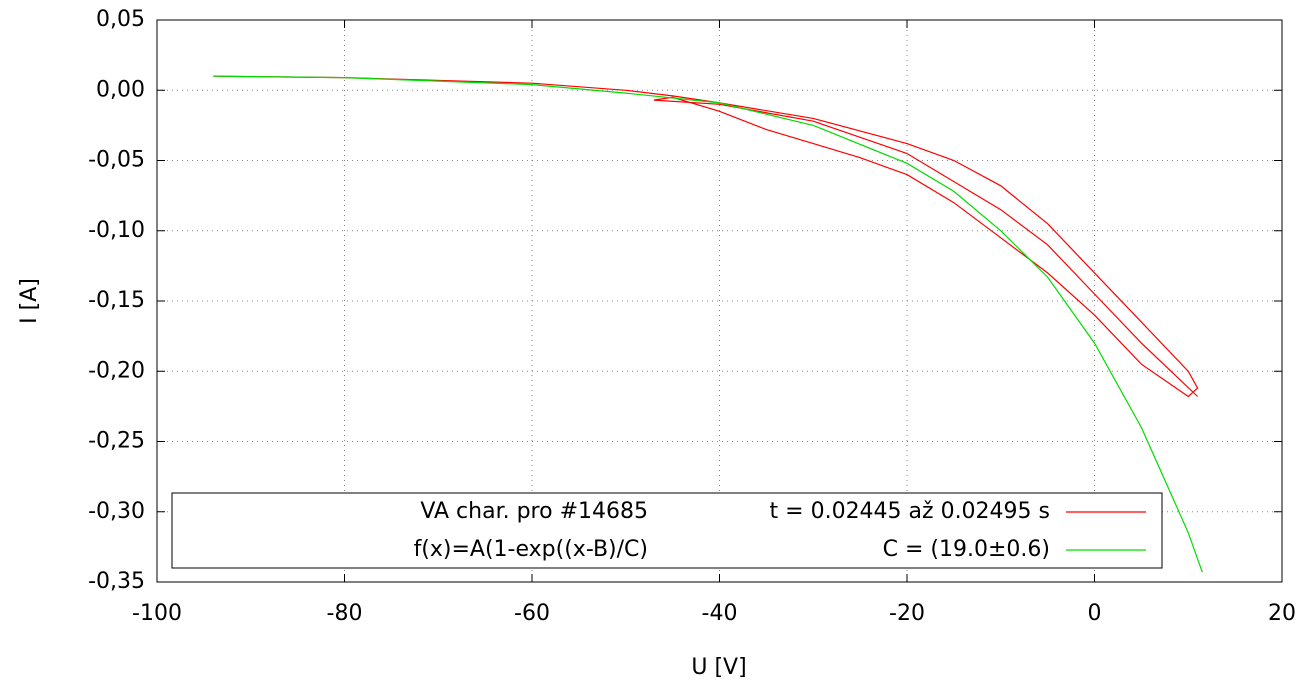 The height and width of the screenshot is (695, 1312). What do you see at coordinates (116, 441) in the screenshot?
I see `y-tick-label: -0,25` at bounding box center [116, 441].